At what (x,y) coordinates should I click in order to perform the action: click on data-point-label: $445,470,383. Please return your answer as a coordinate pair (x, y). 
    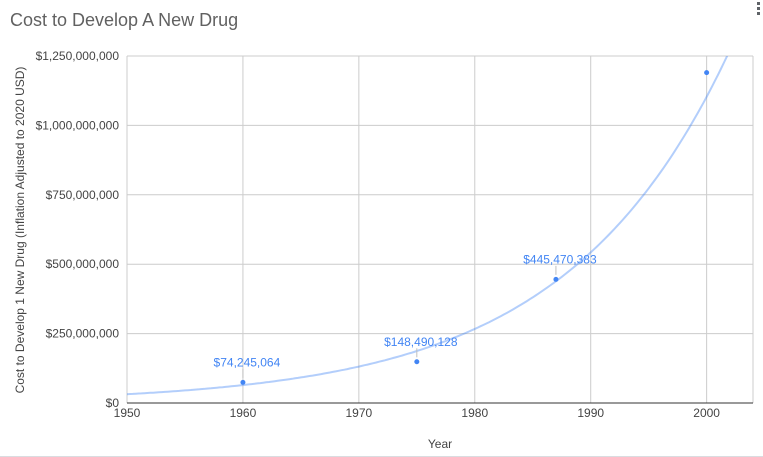
    Looking at the image, I should click on (560, 259).